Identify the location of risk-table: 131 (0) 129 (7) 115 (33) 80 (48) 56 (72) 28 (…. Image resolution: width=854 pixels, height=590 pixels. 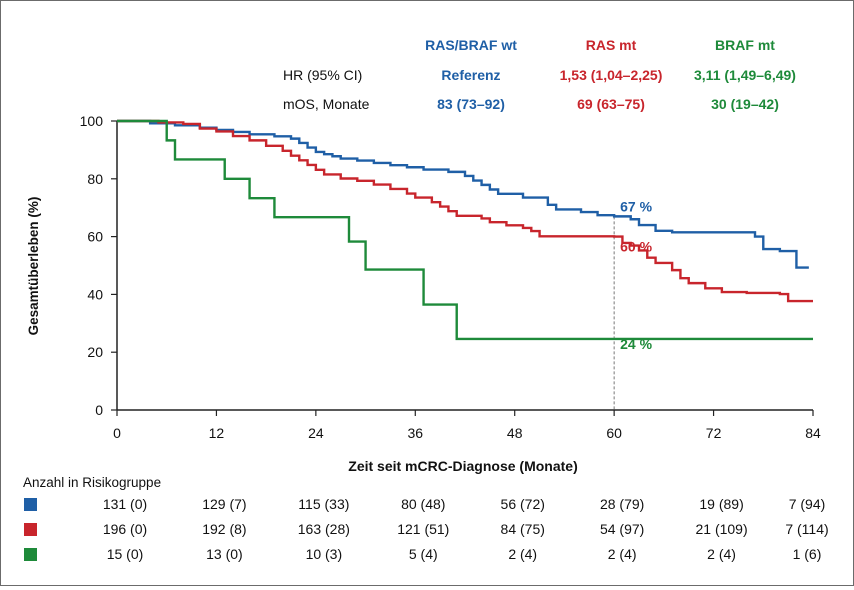
(426, 529).